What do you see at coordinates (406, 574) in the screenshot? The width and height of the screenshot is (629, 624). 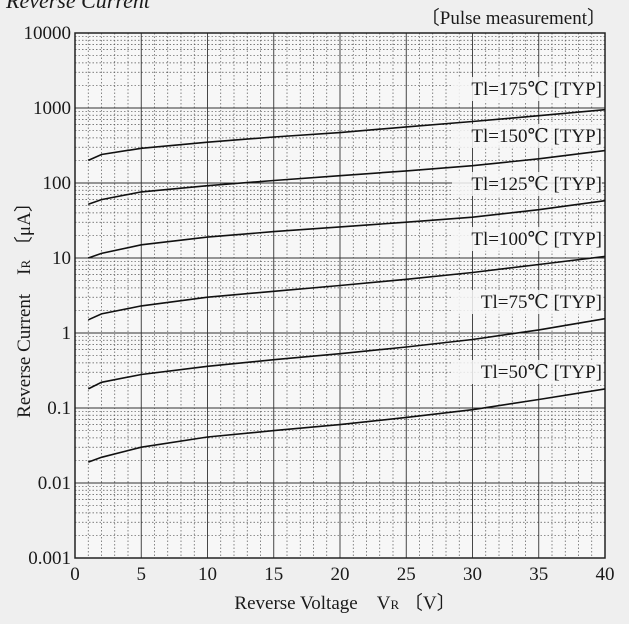 I see `x-tick-label: 25` at bounding box center [406, 574].